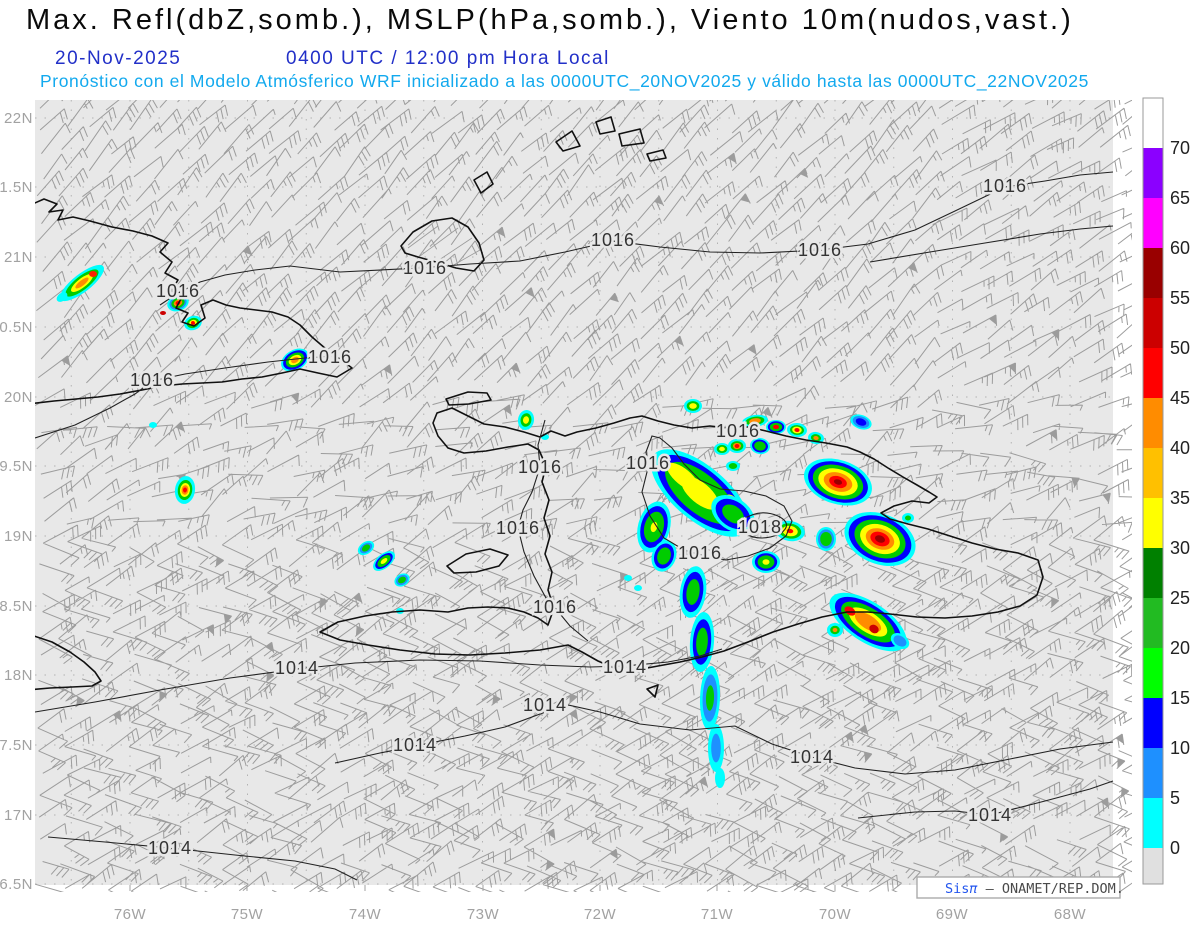 This screenshot has width=1200, height=927. Describe the element at coordinates (600, 914) in the screenshot. I see `lon-tick-label: 72W` at that location.